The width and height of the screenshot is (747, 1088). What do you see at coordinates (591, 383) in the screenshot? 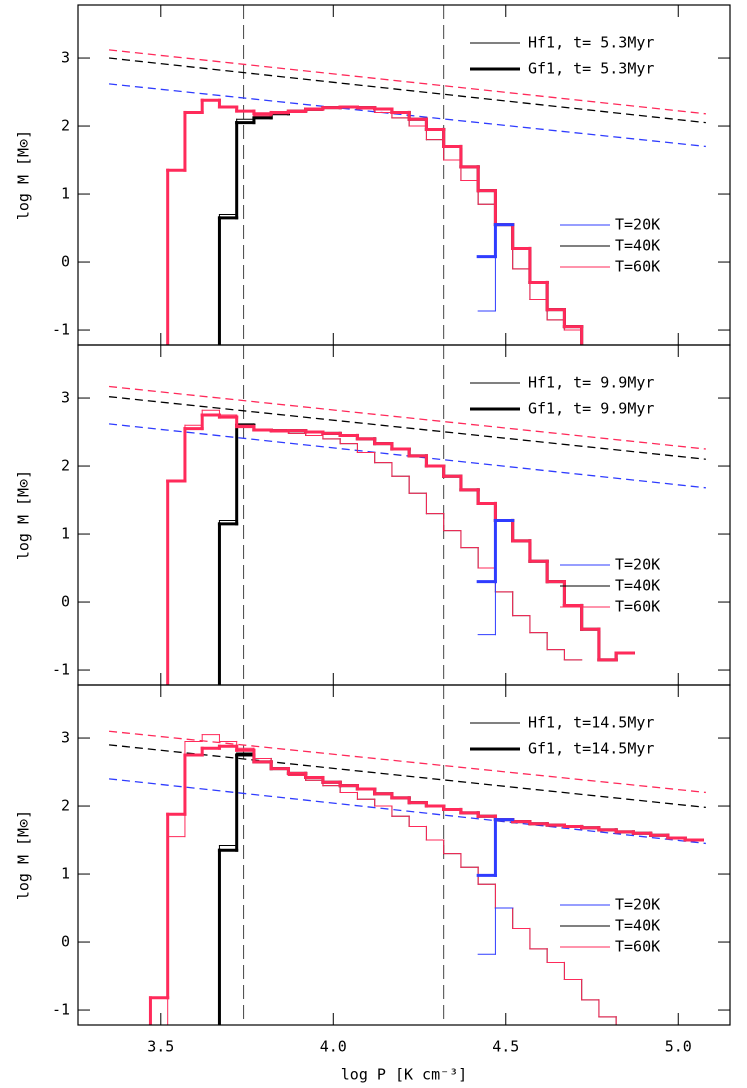
I see `legend-label: Hf1, t= 9.9Myr` at bounding box center [591, 383].